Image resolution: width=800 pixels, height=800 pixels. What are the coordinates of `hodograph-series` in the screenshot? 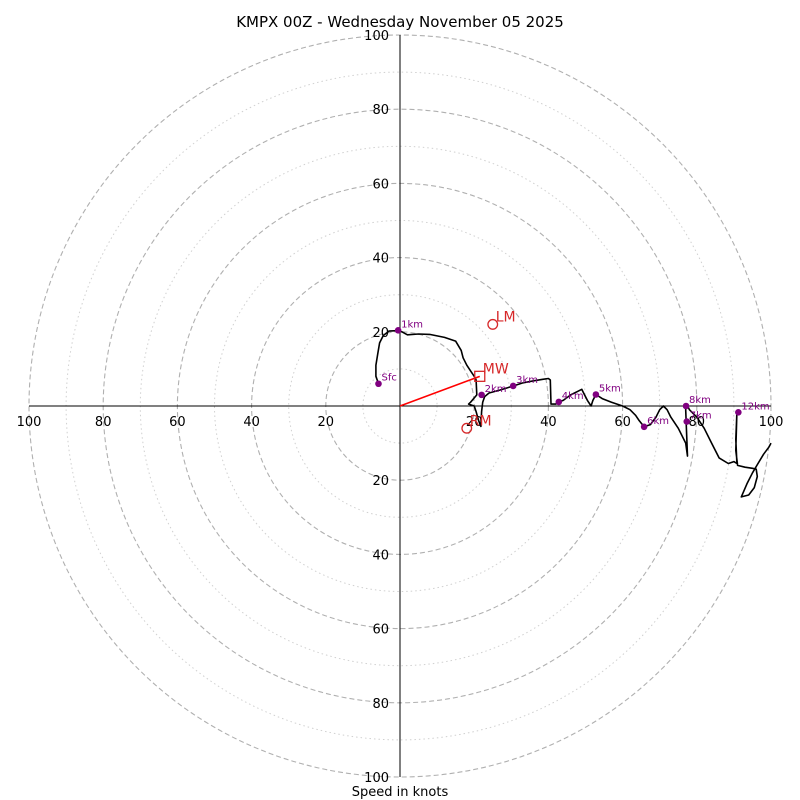 It's located at (573, 413).